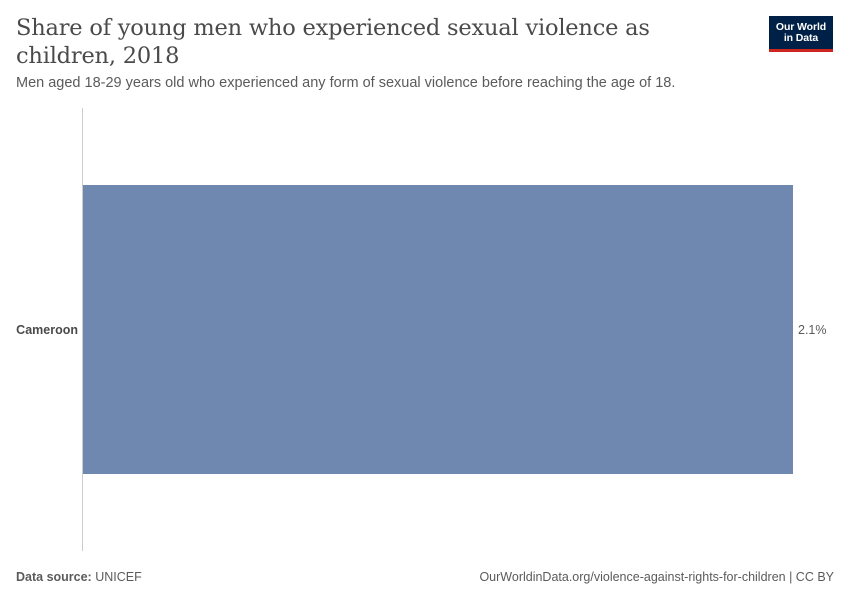 This screenshot has width=850, height=600. Describe the element at coordinates (801, 37) in the screenshot. I see `logo-line-2: in Data` at that location.